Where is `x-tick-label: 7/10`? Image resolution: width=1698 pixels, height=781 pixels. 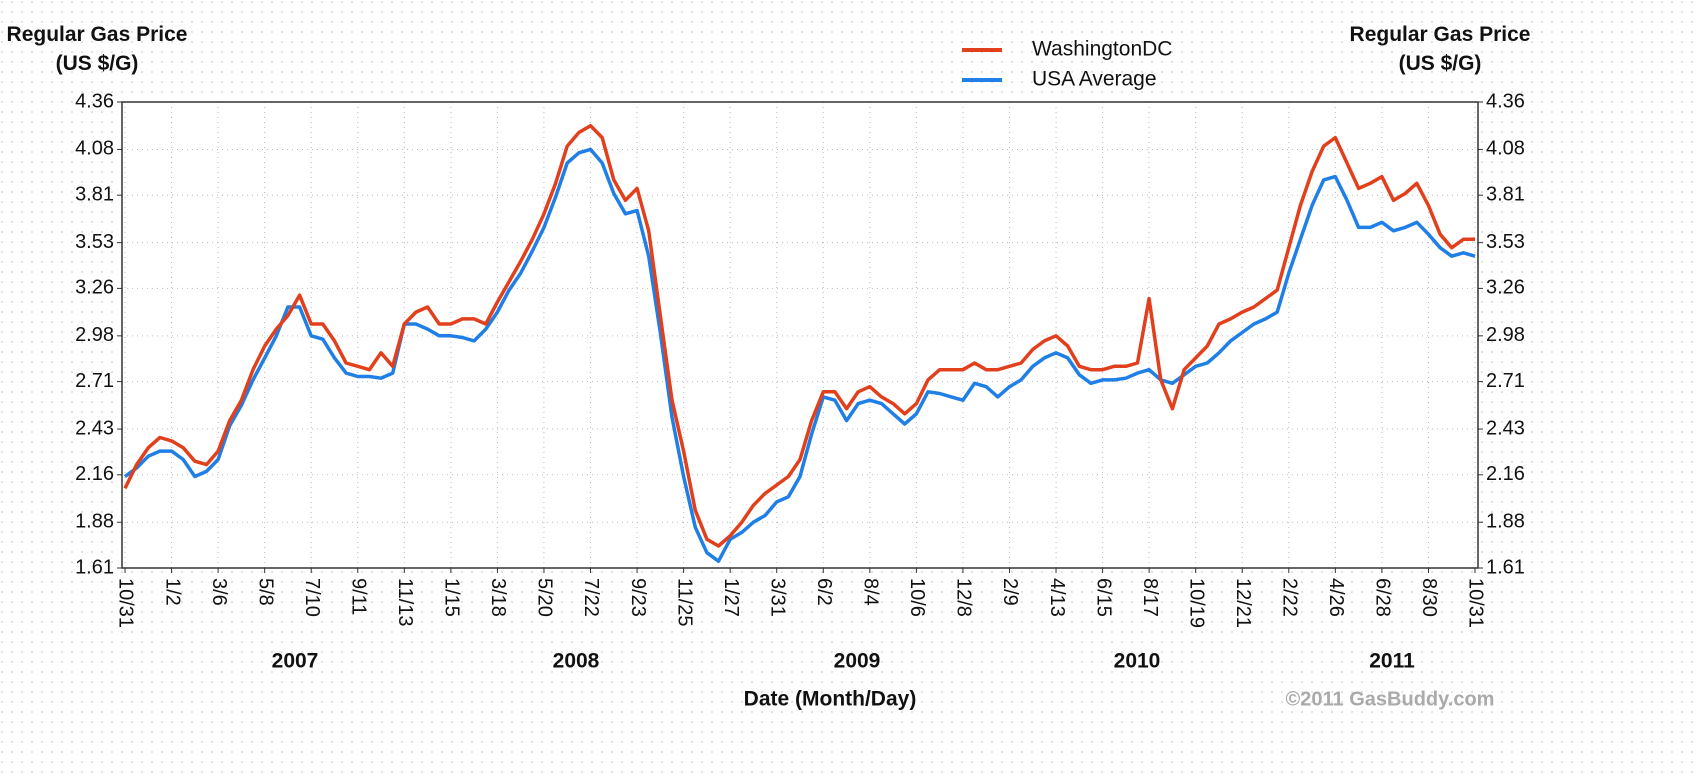
x-tick-label: 7/10 is located at coordinates (312, 597).